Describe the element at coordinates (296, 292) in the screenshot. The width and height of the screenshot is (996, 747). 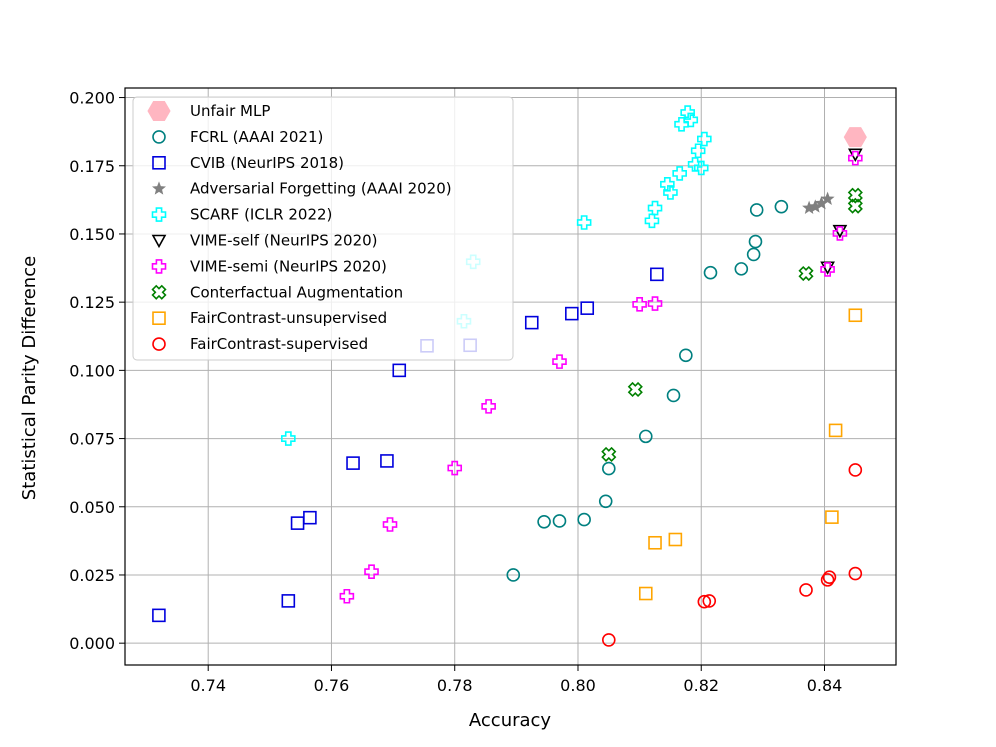
I see `legend-label: Conterfactual Augmentation` at that location.